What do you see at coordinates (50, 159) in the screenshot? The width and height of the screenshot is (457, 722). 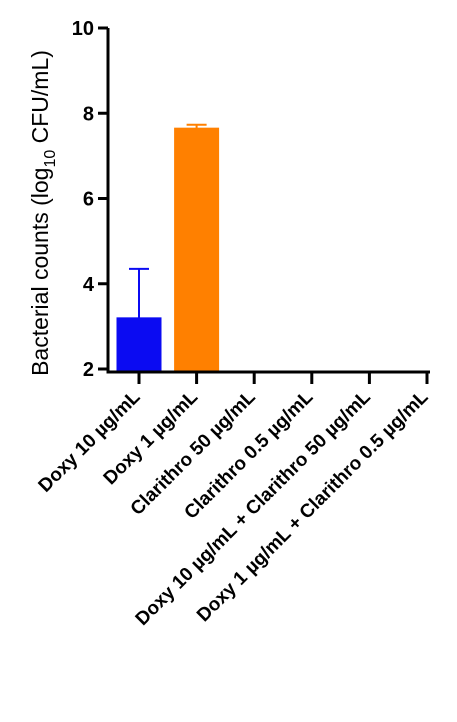 I see `y-axis-label-subscript: 10` at bounding box center [50, 159].